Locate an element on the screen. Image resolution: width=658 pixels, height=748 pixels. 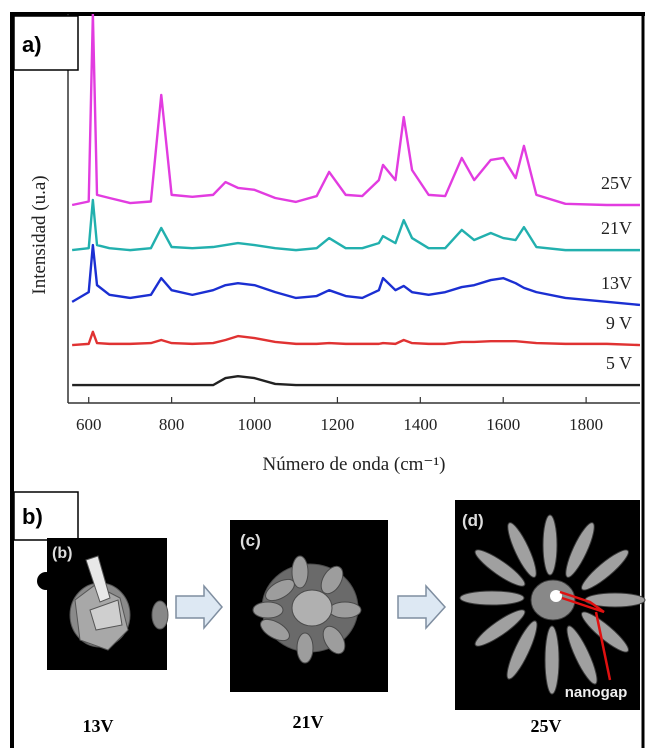
x-tick-label: 1000 is located at coordinates (255, 424).